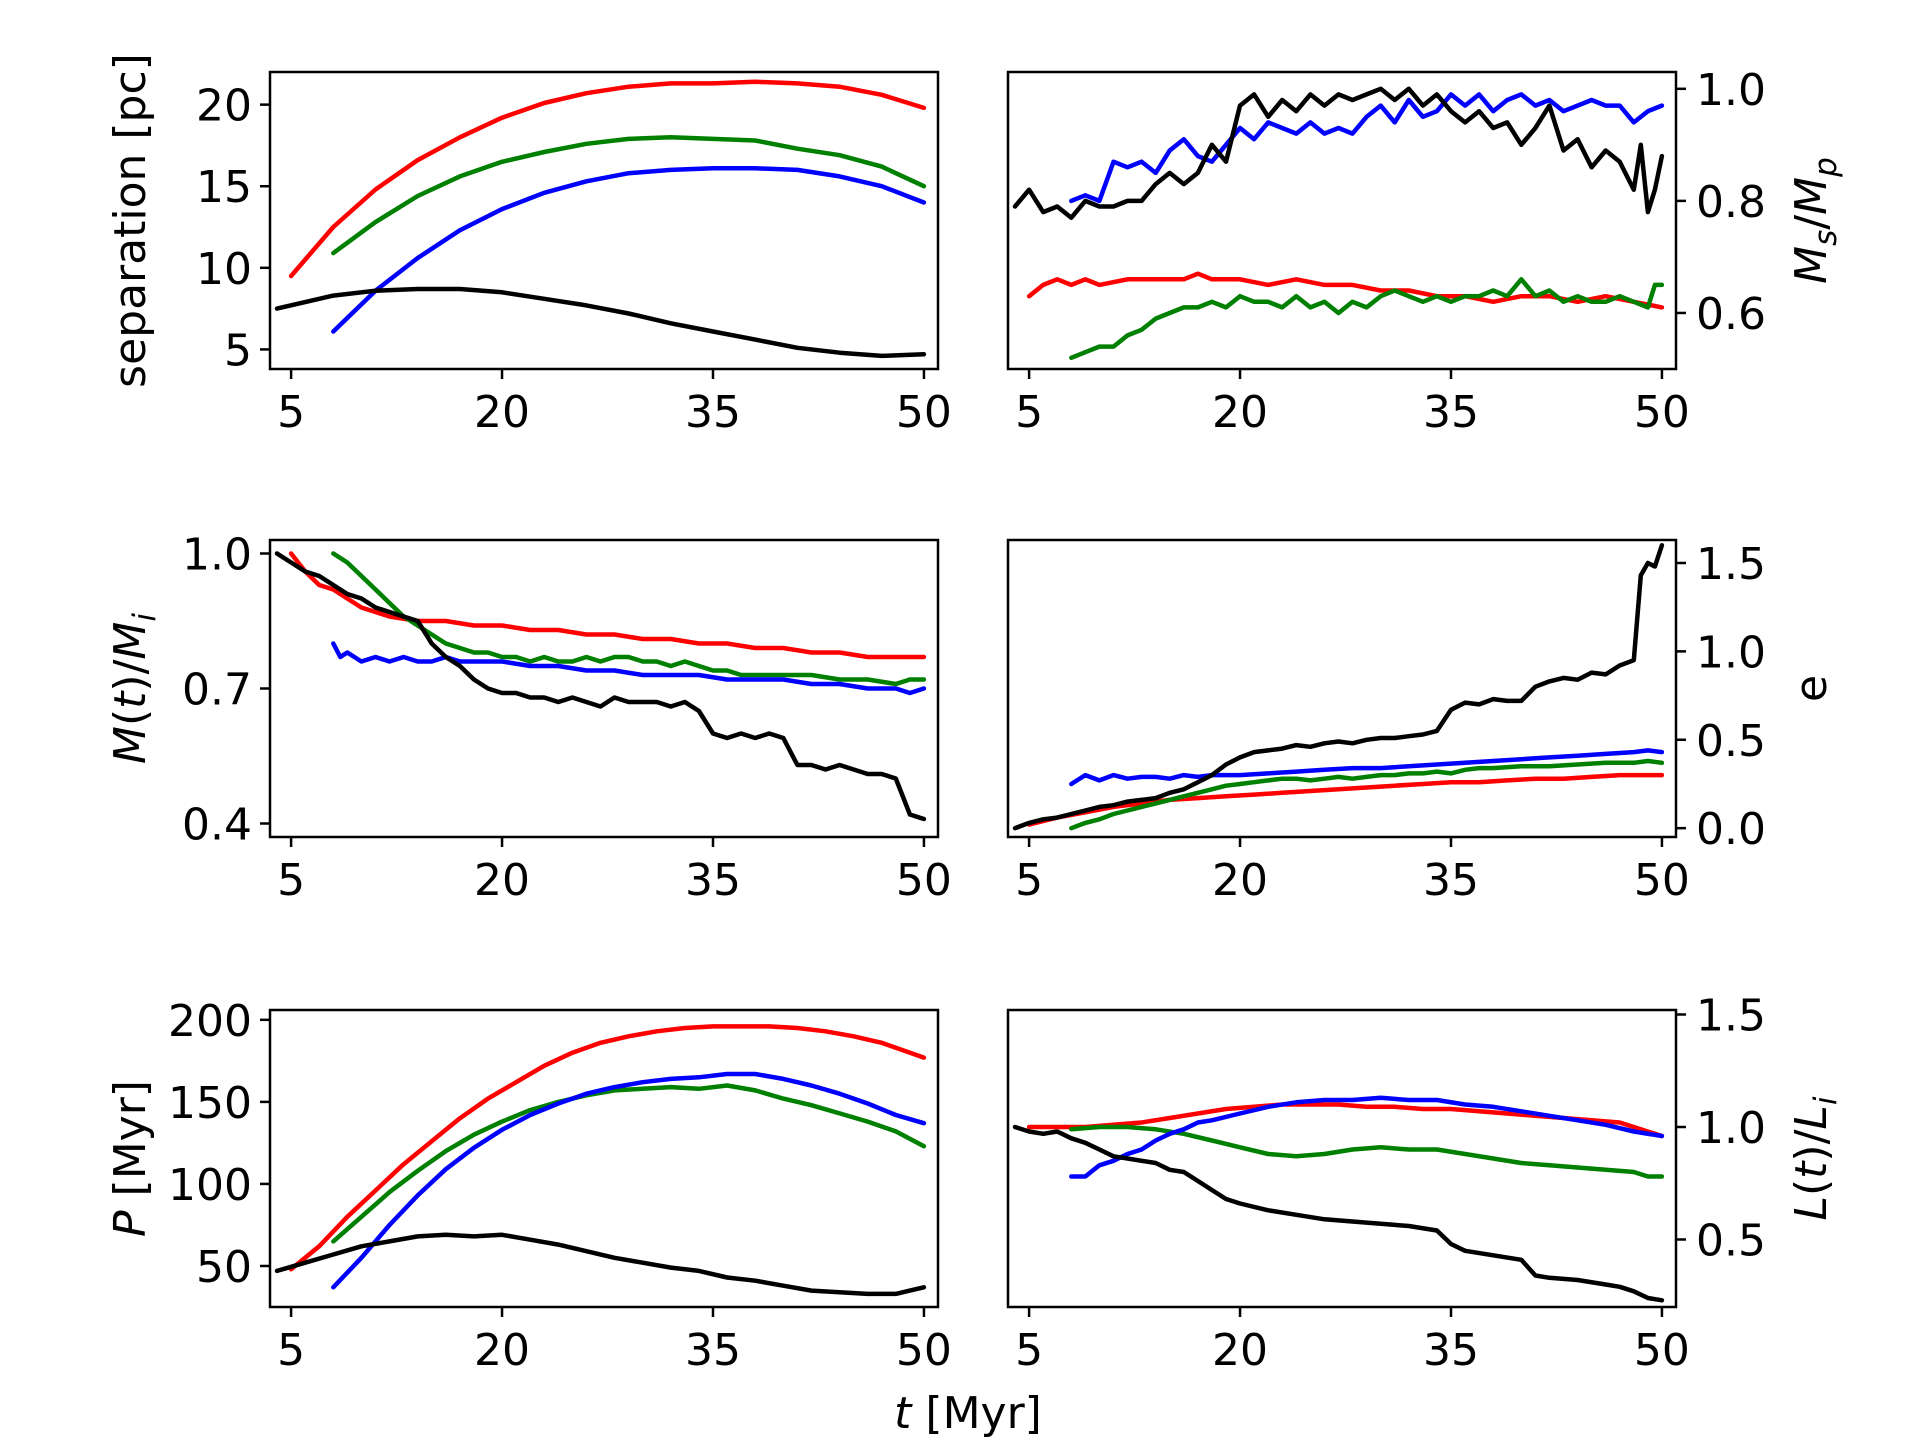 This screenshot has height=1440, width=1920. What do you see at coordinates (1029, 880) in the screenshot?
I see `eccentricity-xtick-label-5: 5` at bounding box center [1029, 880].